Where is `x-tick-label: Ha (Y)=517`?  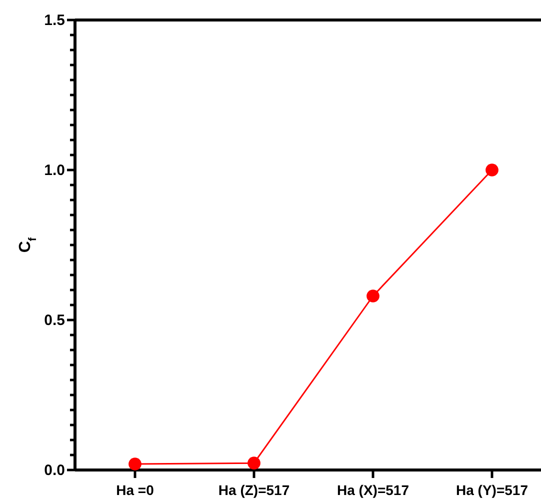
x-tick-label: Ha (Y)=517 is located at coordinates (492, 490).